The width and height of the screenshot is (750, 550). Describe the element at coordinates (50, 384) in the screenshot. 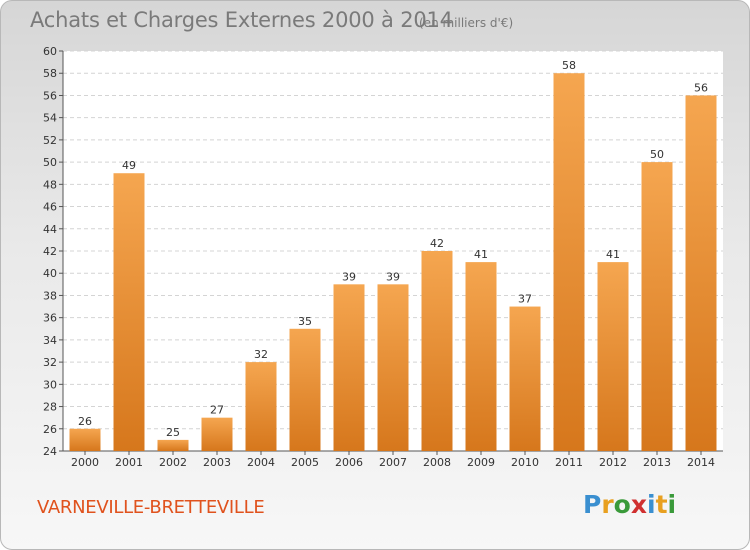

I see `y-tick-label: 30` at that location.